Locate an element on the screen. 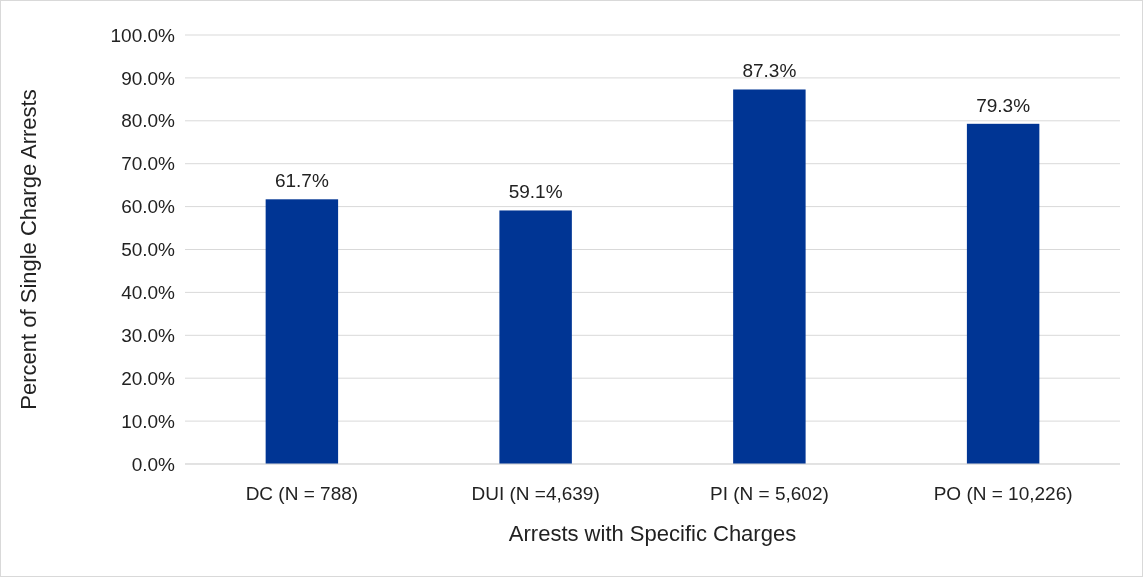 Image resolution: width=1143 pixels, height=577 pixels. x-tick-label: PI (N = 5,602) is located at coordinates (769, 493).